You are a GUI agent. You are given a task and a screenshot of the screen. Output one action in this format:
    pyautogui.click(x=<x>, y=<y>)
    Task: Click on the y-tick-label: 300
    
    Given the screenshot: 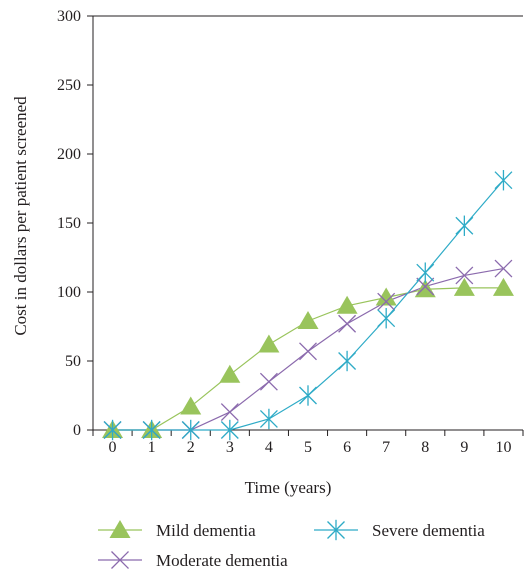 What is the action you would take?
    pyautogui.click(x=69, y=16)
    